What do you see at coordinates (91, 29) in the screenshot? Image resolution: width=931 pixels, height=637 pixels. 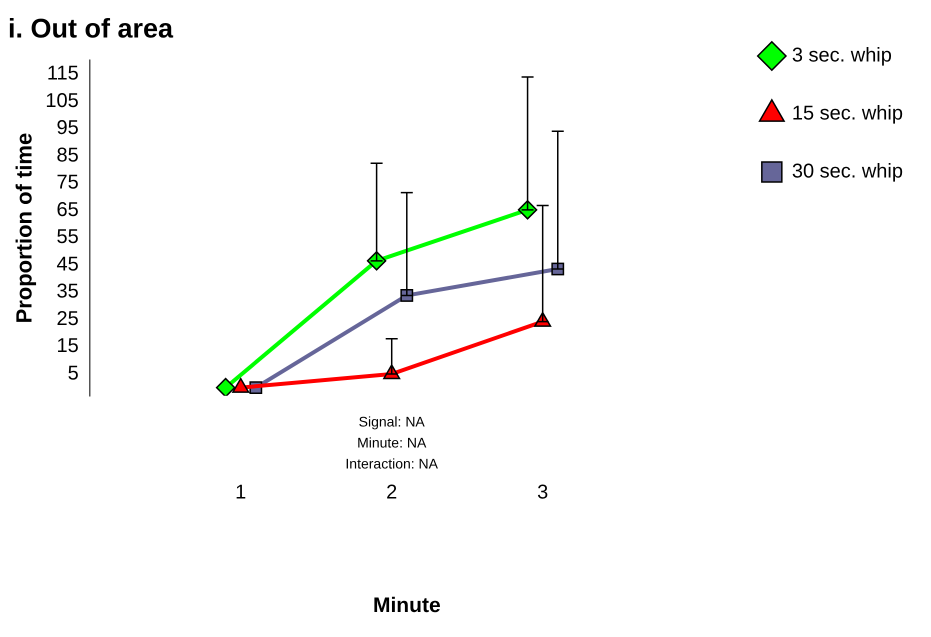 I see `chart-title: i. Out of area` at bounding box center [91, 29].